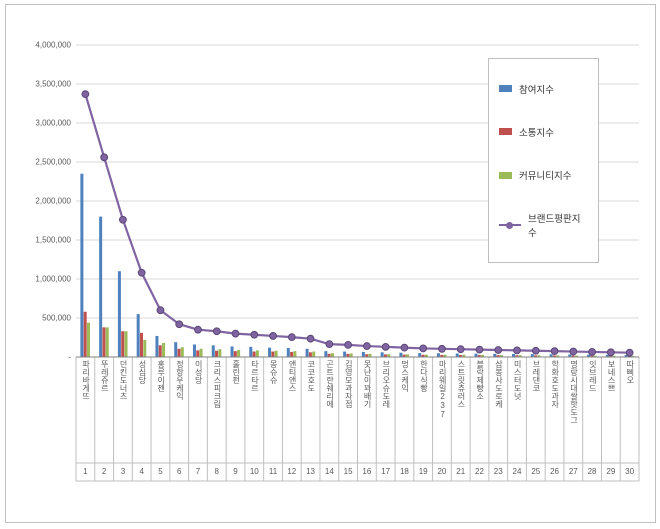 The image size is (660, 529). Describe the element at coordinates (592, 471) in the screenshot. I see `rank-label: 28` at that location.